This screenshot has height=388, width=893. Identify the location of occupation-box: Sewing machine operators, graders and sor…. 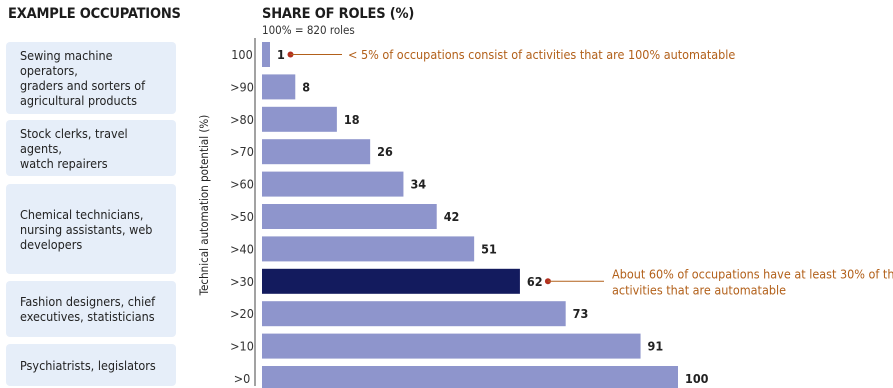
(91, 78).